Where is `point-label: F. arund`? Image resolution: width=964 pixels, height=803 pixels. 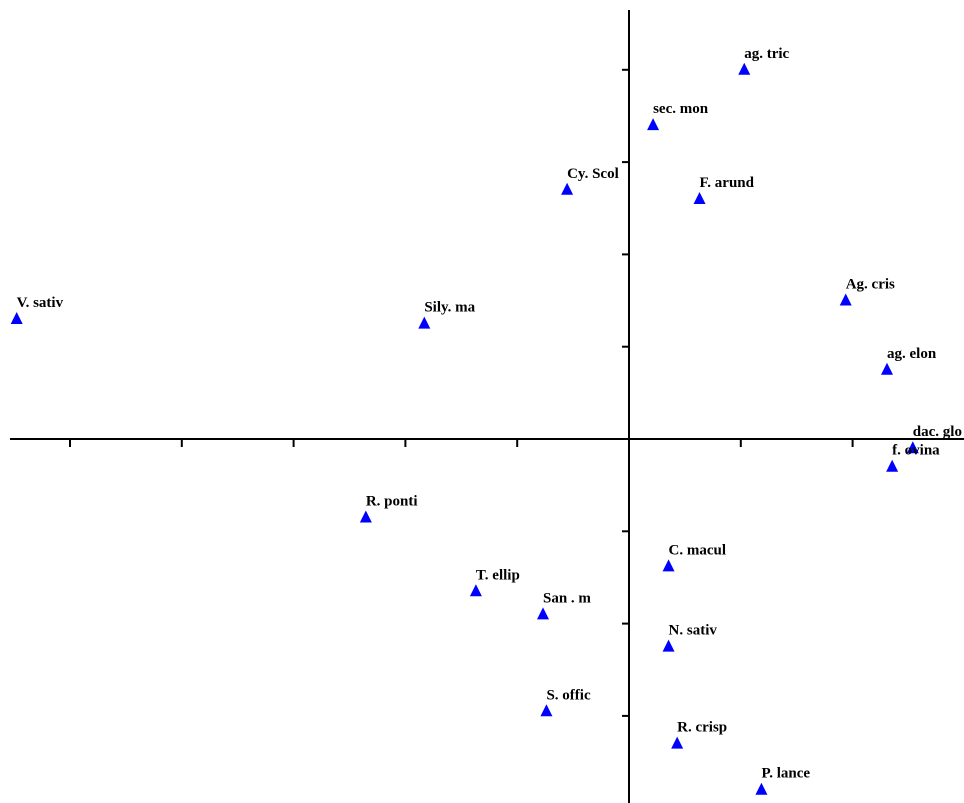
point-label: F. arund is located at coordinates (727, 183).